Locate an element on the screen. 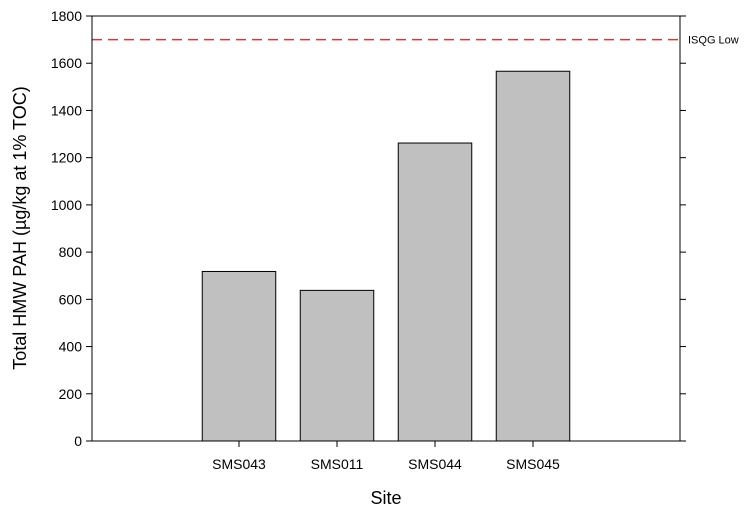 The height and width of the screenshot is (513, 755). x-tick-label: SMS045 is located at coordinates (533, 464).